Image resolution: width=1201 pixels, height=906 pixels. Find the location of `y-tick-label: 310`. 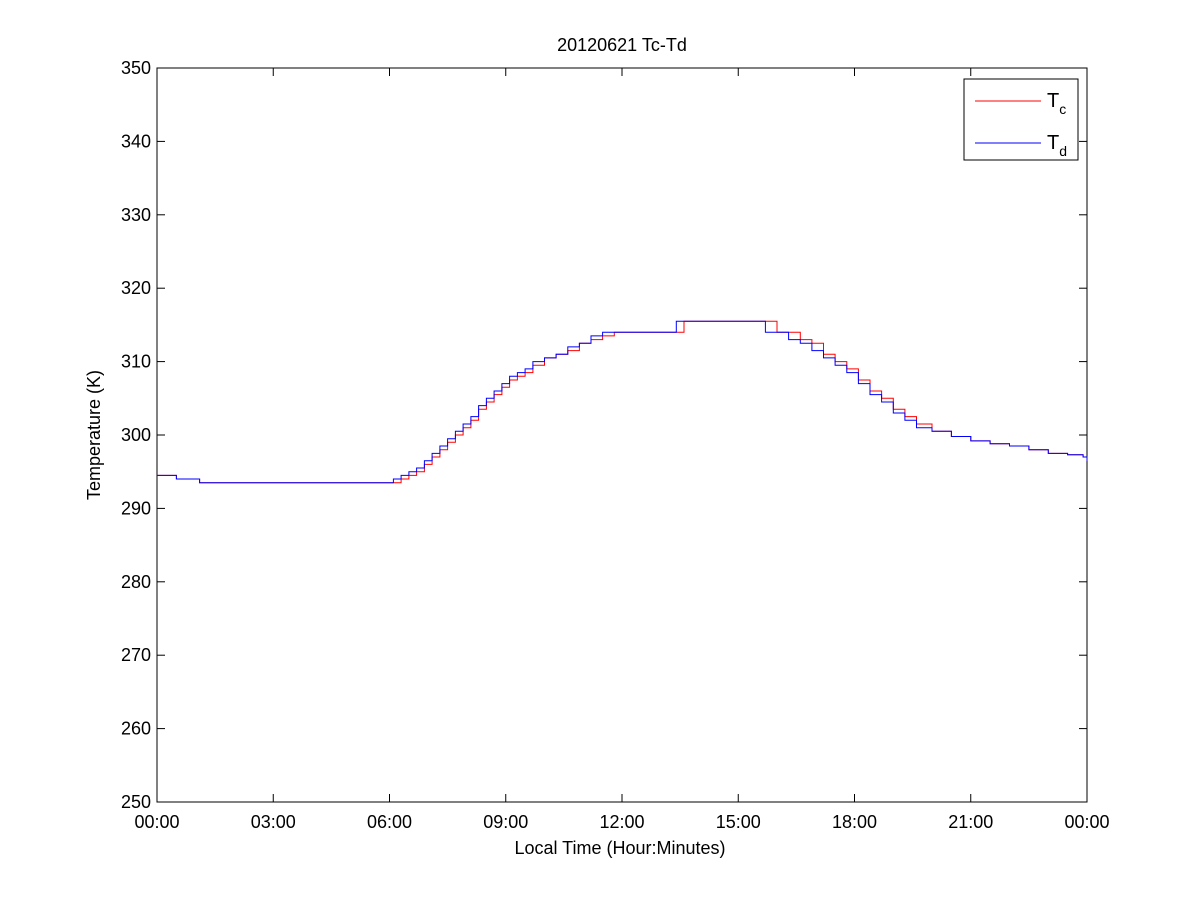

y-tick-label: 310 is located at coordinates (136, 362).